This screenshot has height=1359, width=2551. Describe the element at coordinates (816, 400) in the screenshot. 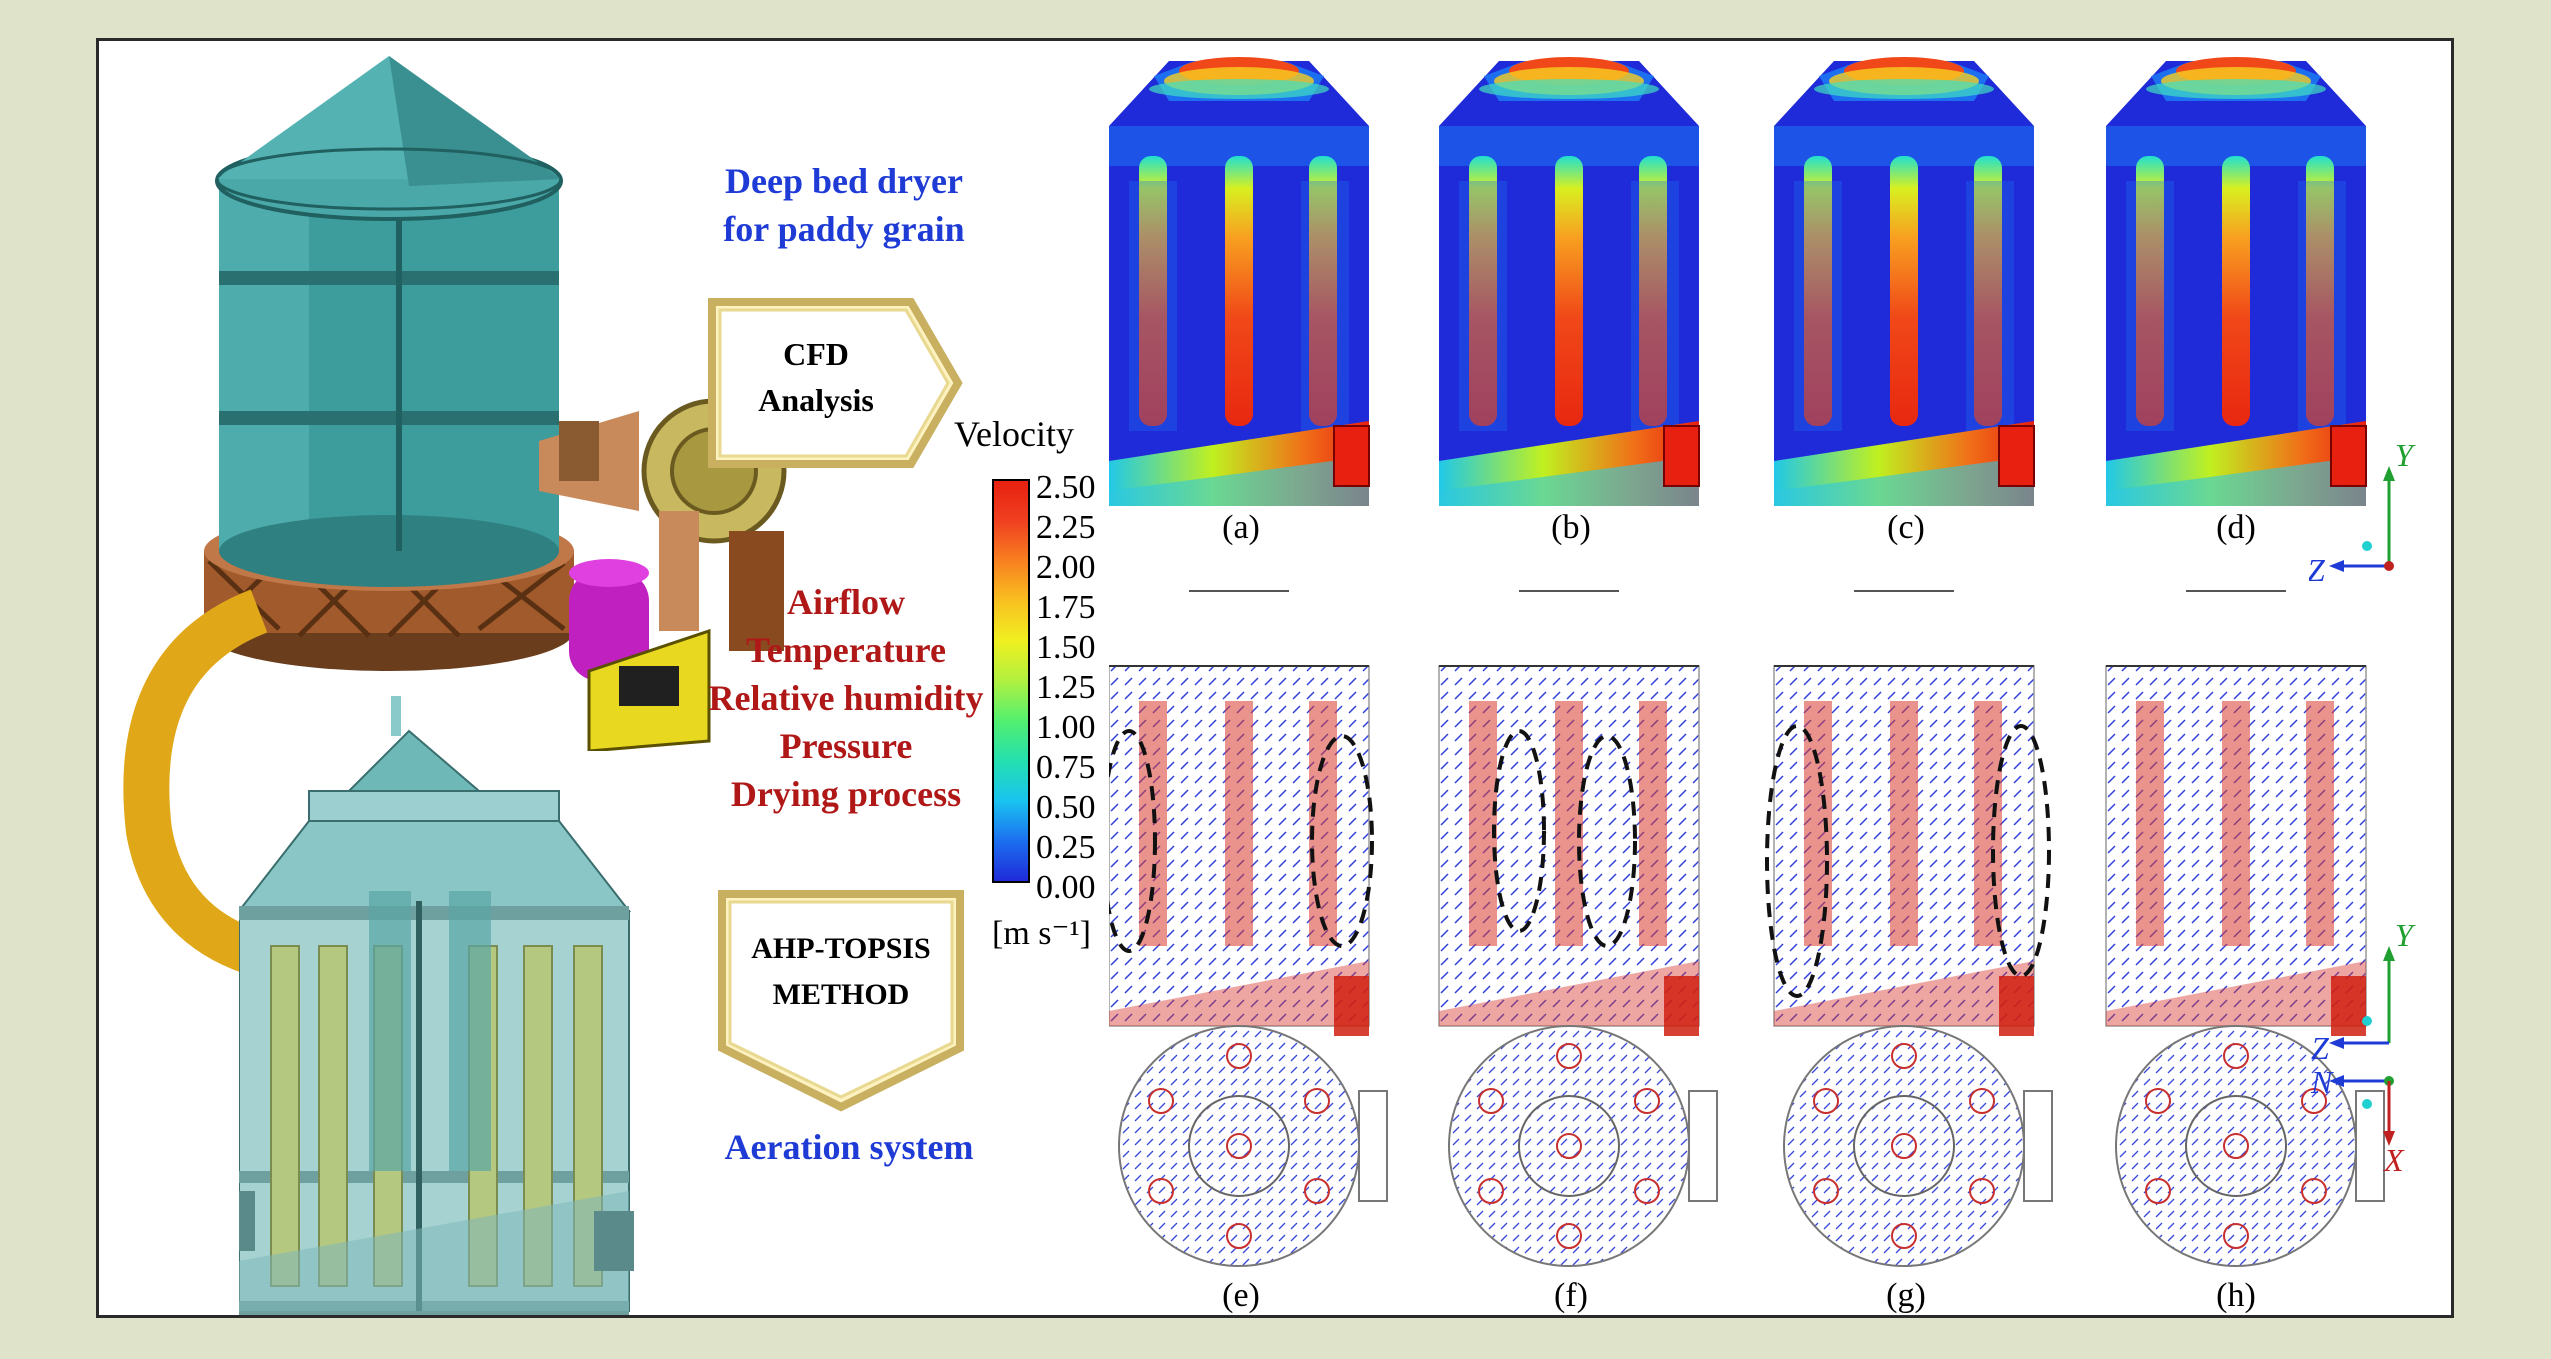

I see `cfd-line-2: Analysis` at that location.